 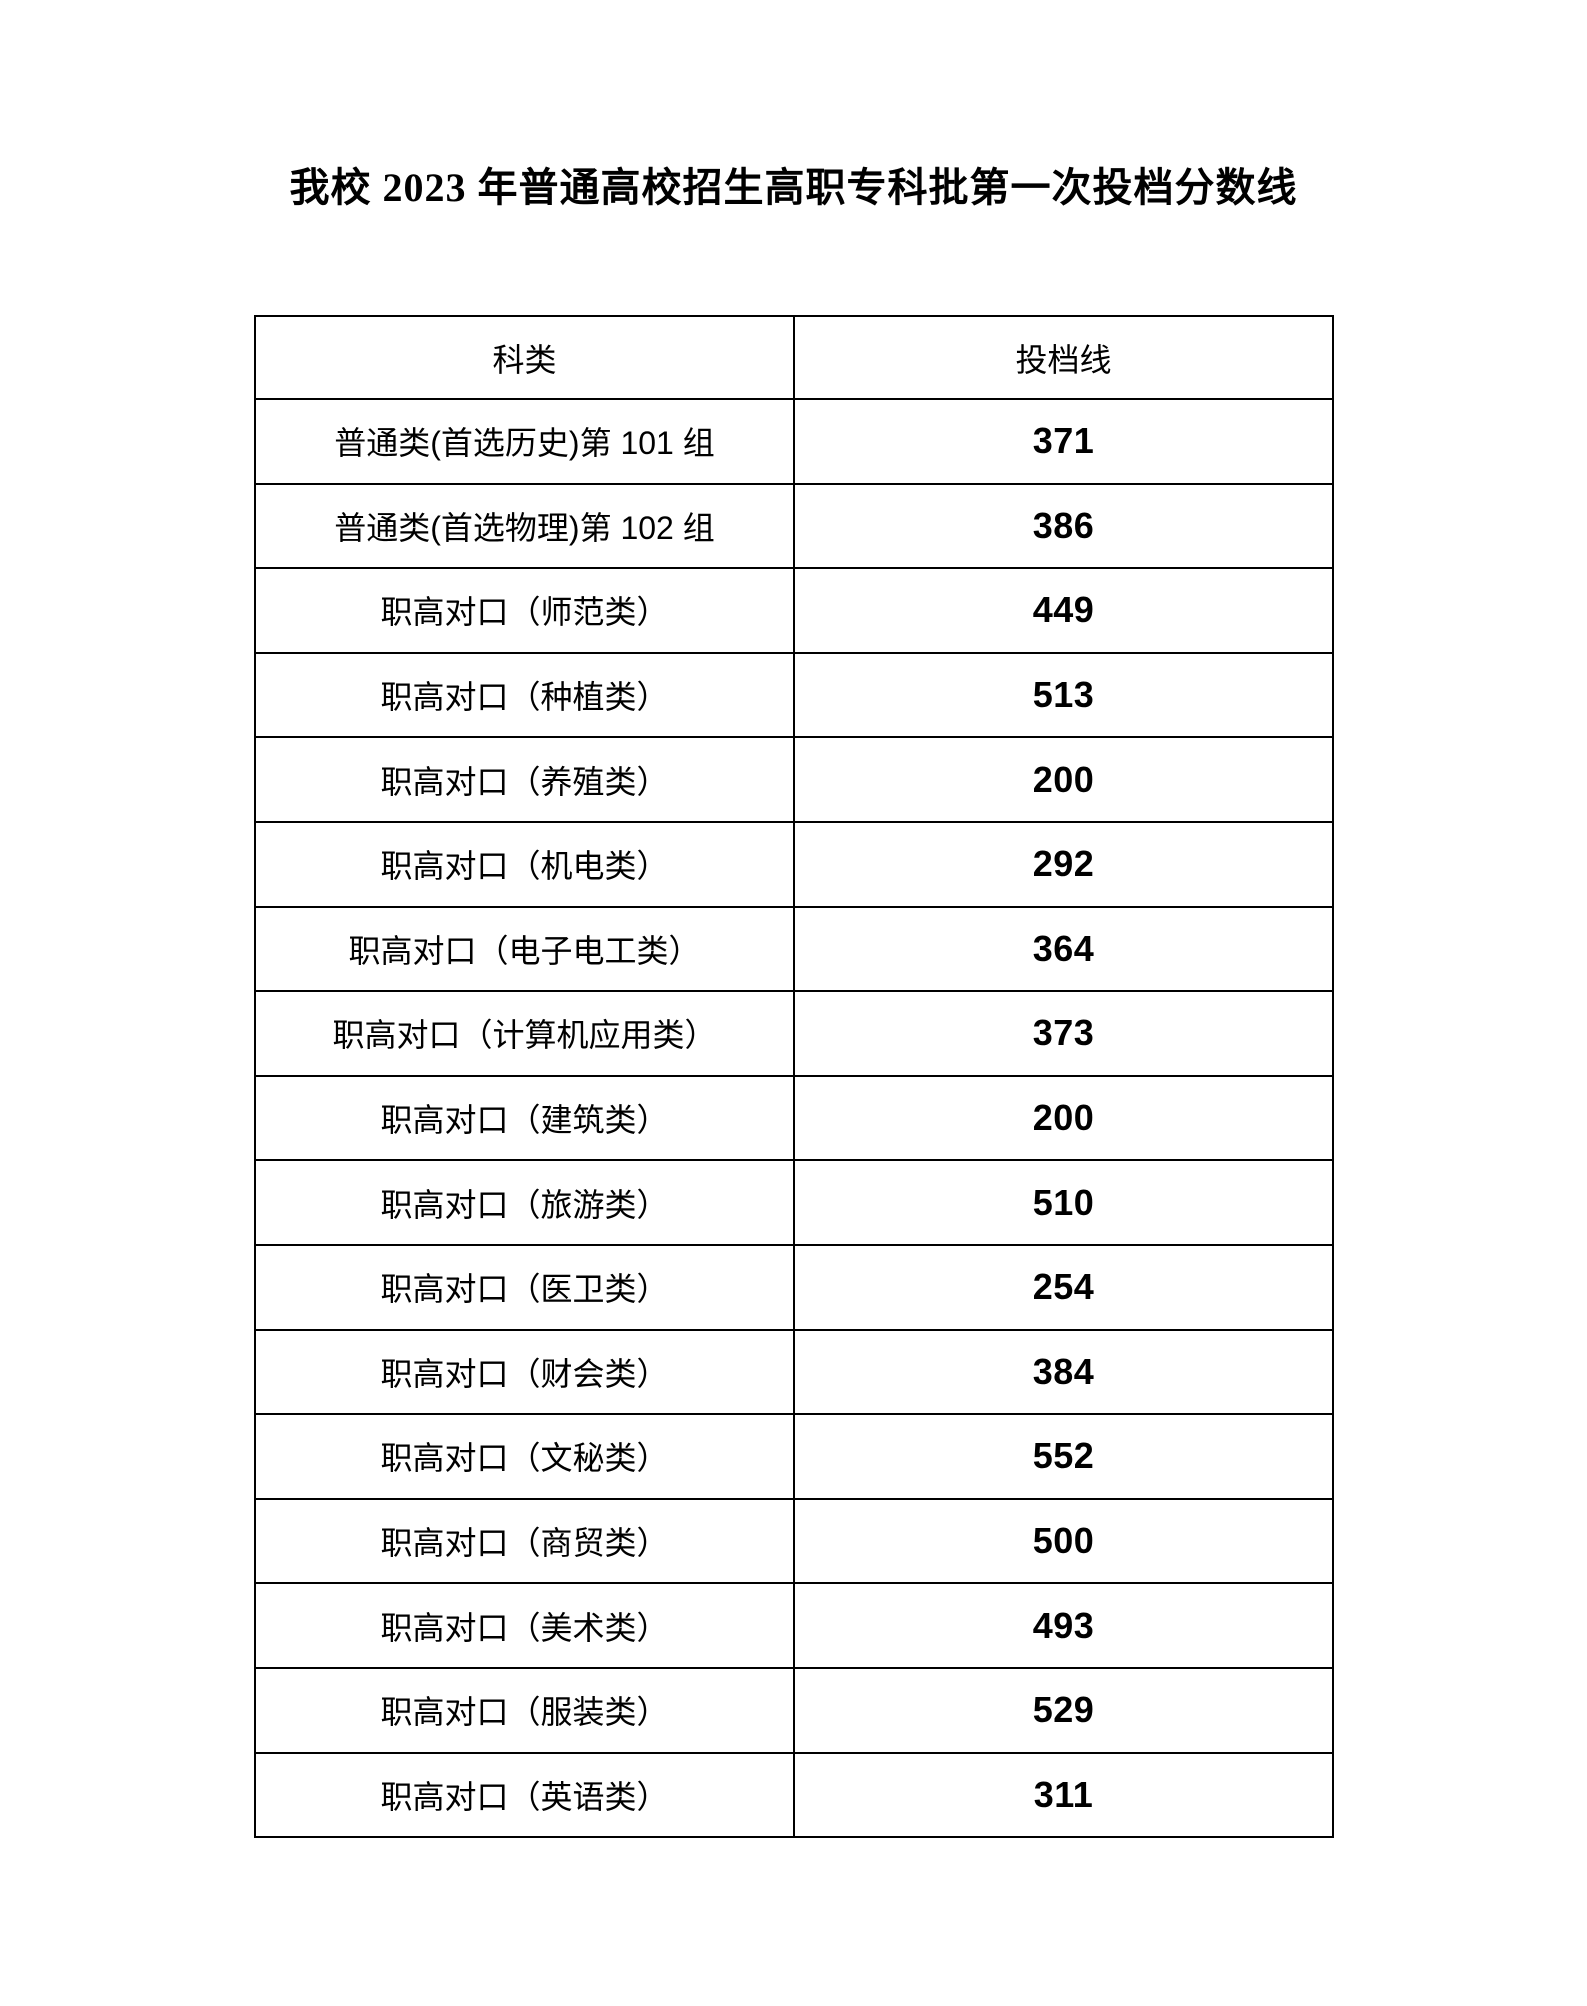 I want to click on table-row: 普通类(首选物理)第 102 组 386, so click(x=794, y=526).